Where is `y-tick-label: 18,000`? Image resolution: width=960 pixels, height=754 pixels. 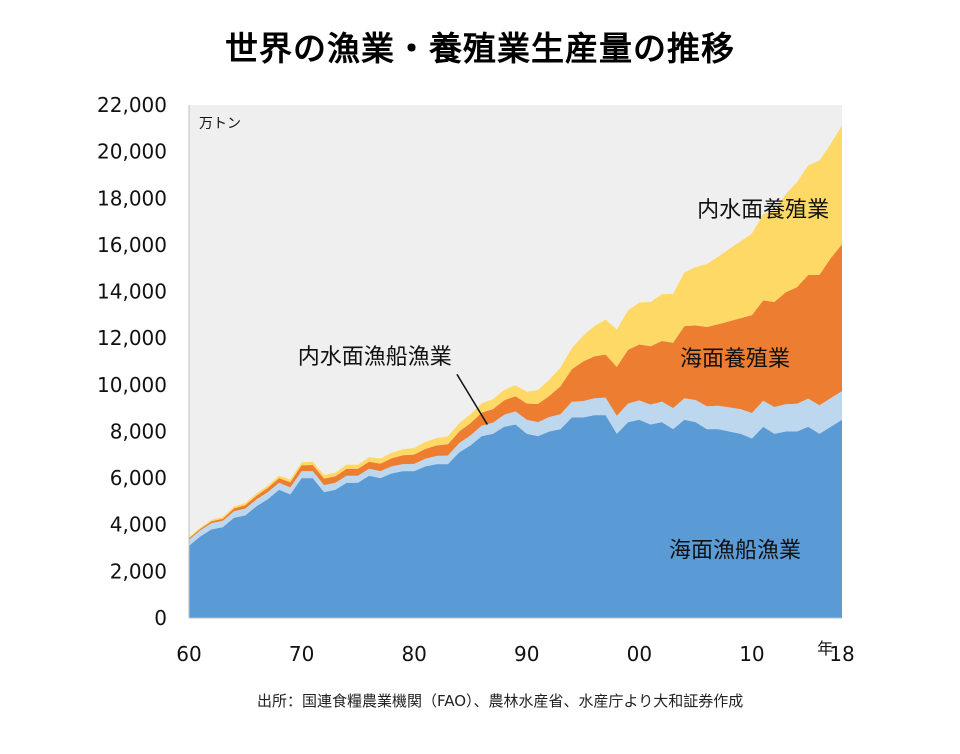 y-tick-label: 18,000 is located at coordinates (132, 198).